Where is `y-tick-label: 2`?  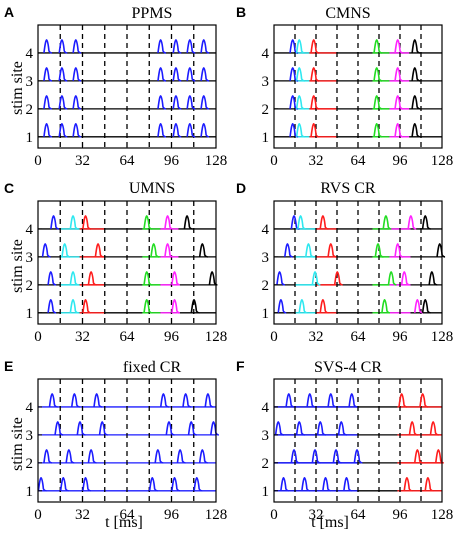
y-tick-label: 2 is located at coordinates (30, 110).